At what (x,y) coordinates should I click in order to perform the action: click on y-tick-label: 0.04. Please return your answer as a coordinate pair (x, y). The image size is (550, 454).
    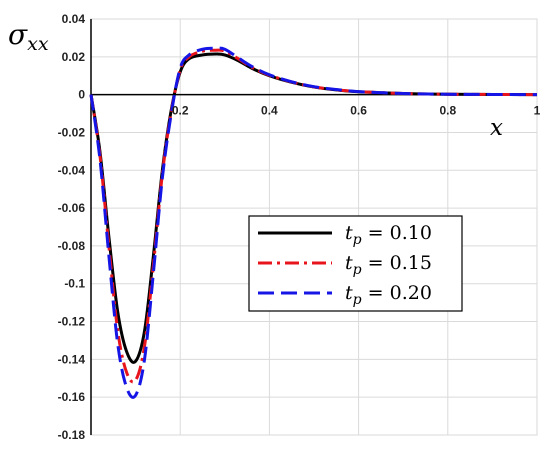
    Looking at the image, I should click on (74, 19).